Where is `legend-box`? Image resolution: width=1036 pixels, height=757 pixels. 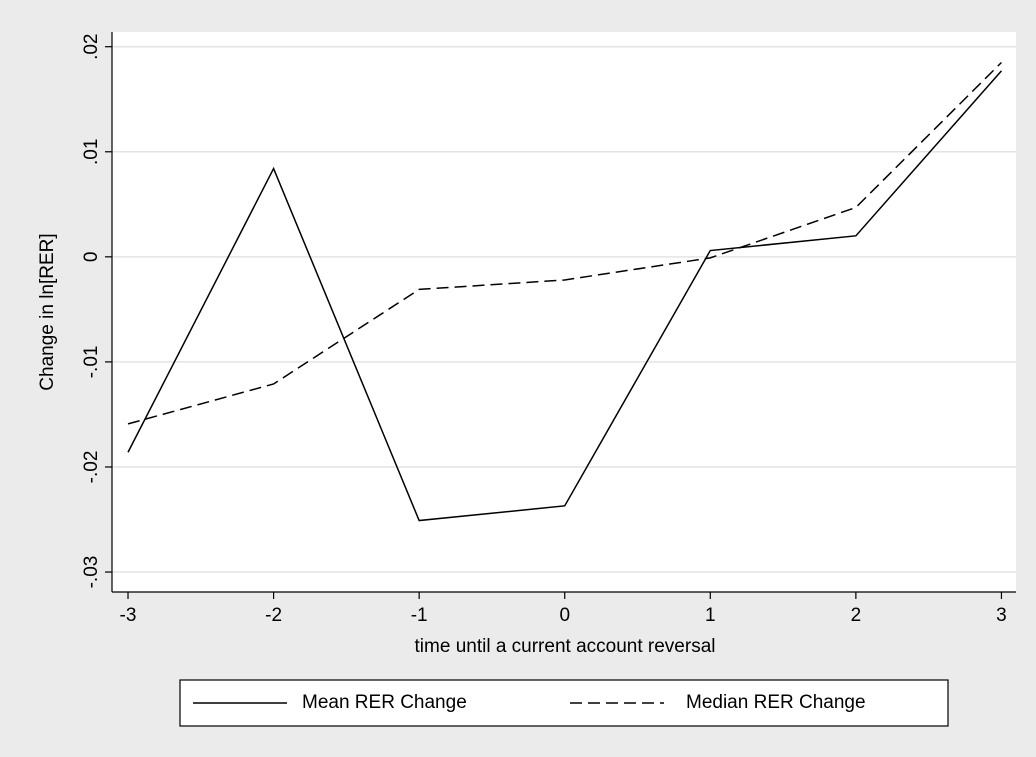 legend-box is located at coordinates (564, 703).